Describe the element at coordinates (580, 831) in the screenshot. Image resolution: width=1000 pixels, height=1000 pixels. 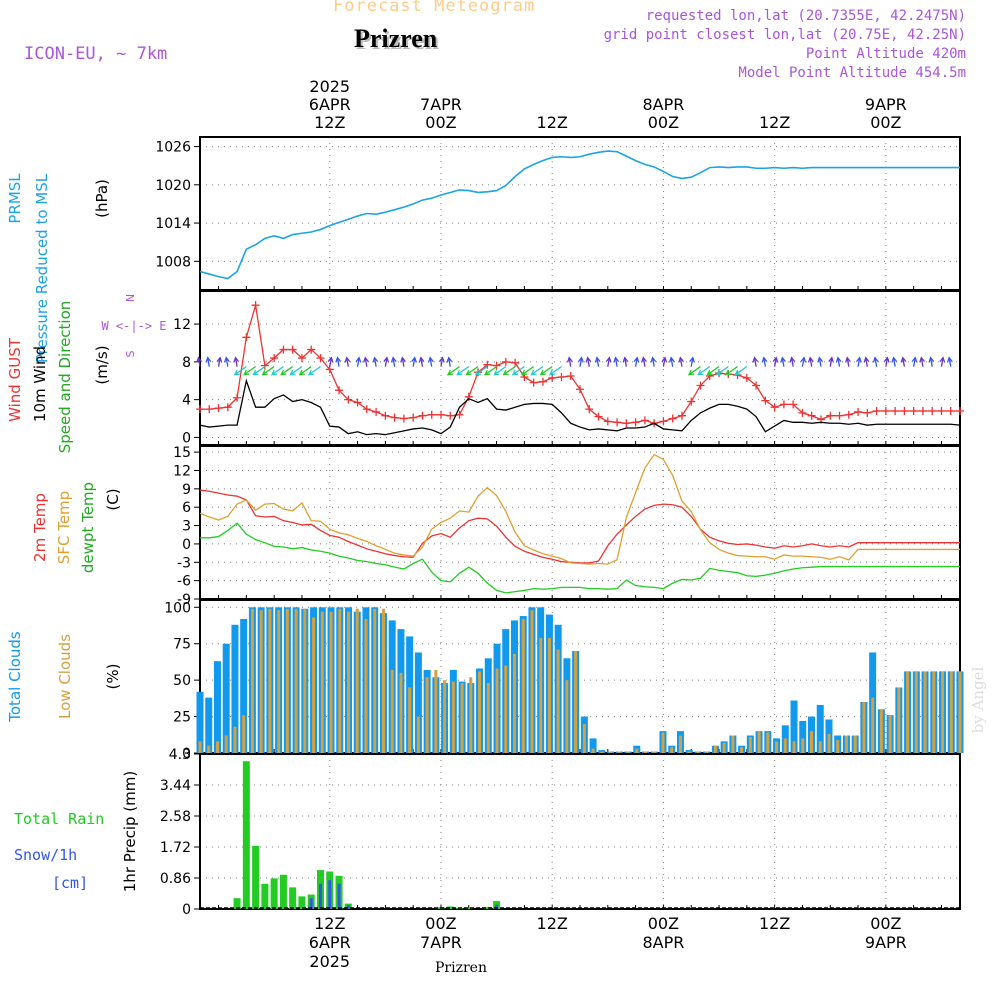
I see `precip-frame` at that location.